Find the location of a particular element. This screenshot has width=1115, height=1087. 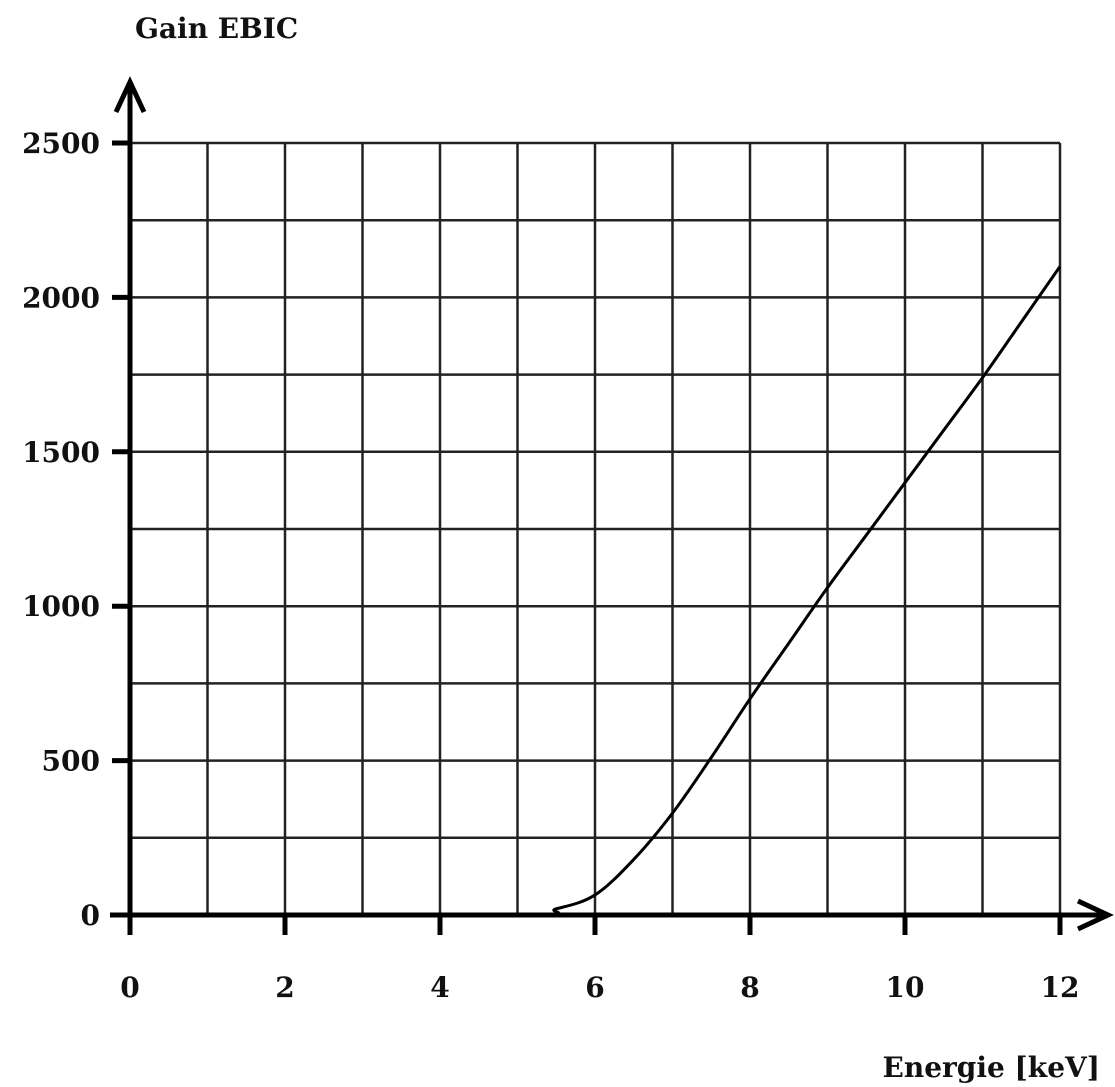

y-tick-label: 500 is located at coordinates (71, 761).